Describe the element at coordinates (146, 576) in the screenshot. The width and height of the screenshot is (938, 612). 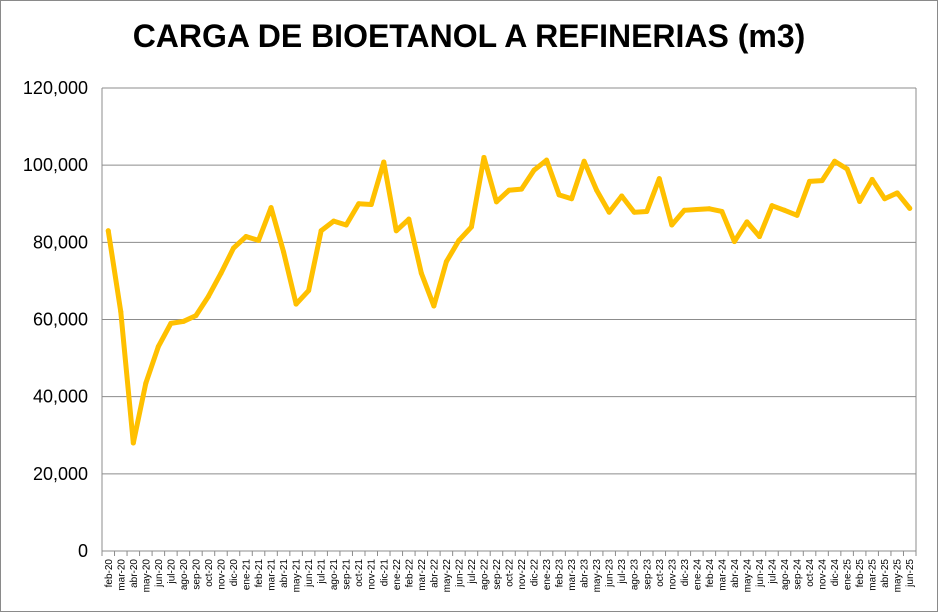
I see `x-tick-label: may-20` at that location.